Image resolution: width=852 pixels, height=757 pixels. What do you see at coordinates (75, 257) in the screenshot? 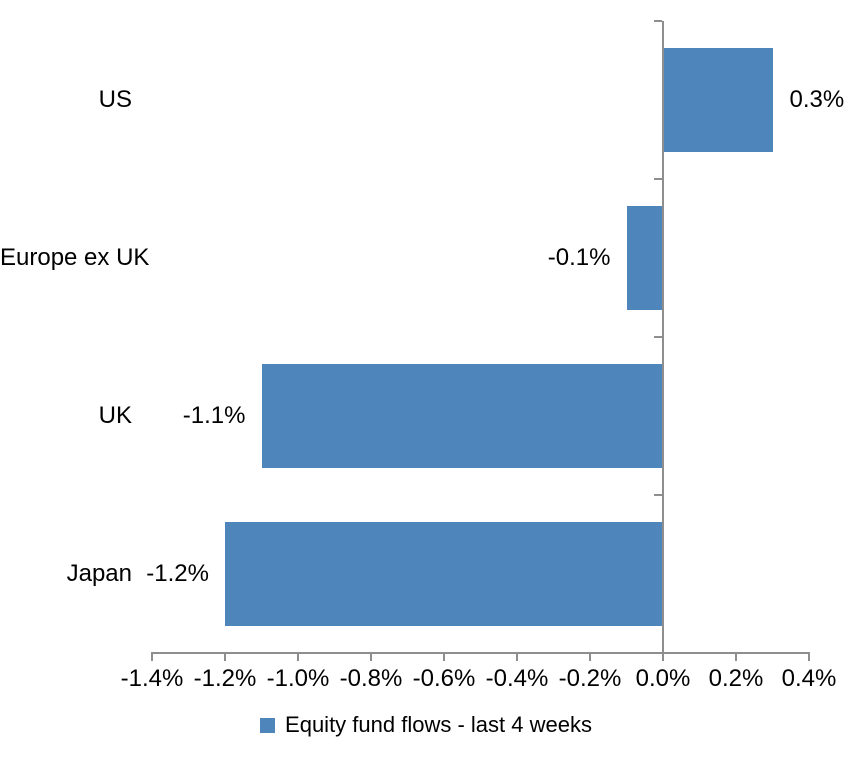
I see `category-label-europe-ex-uk: Europe ex UK` at bounding box center [75, 257].